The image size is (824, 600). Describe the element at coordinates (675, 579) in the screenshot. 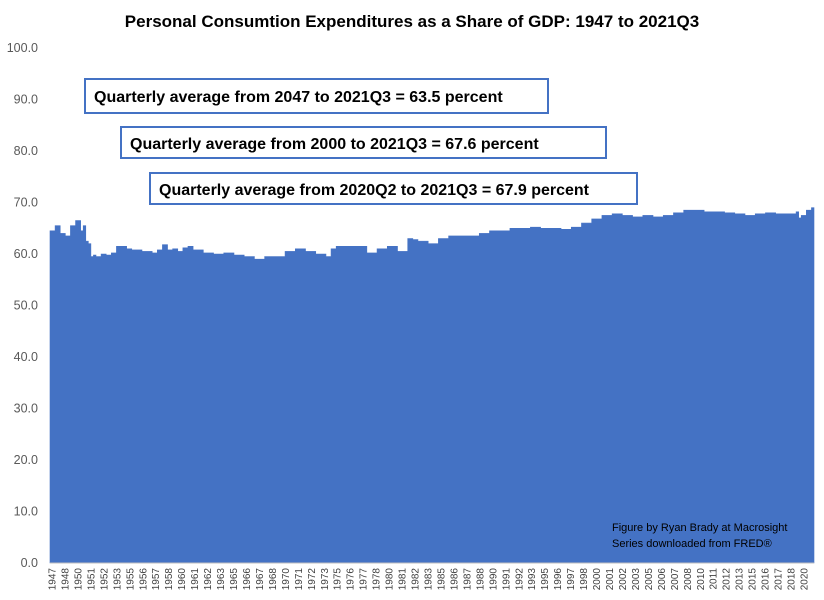

I see `x-tick-label: 2007` at that location.